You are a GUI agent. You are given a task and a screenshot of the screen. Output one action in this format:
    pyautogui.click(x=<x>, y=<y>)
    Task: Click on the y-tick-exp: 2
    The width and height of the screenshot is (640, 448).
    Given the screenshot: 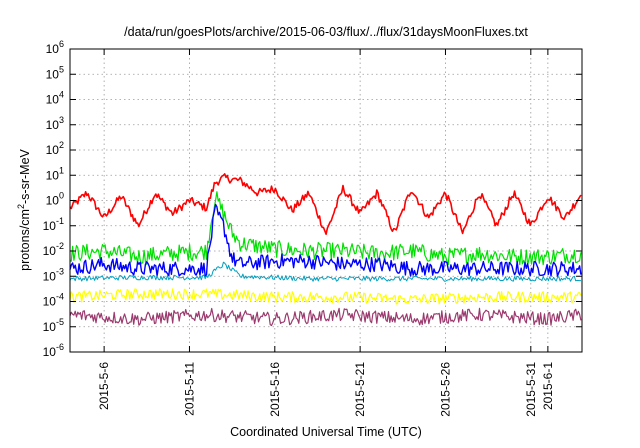 What is the action you would take?
    pyautogui.click(x=61, y=145)
    